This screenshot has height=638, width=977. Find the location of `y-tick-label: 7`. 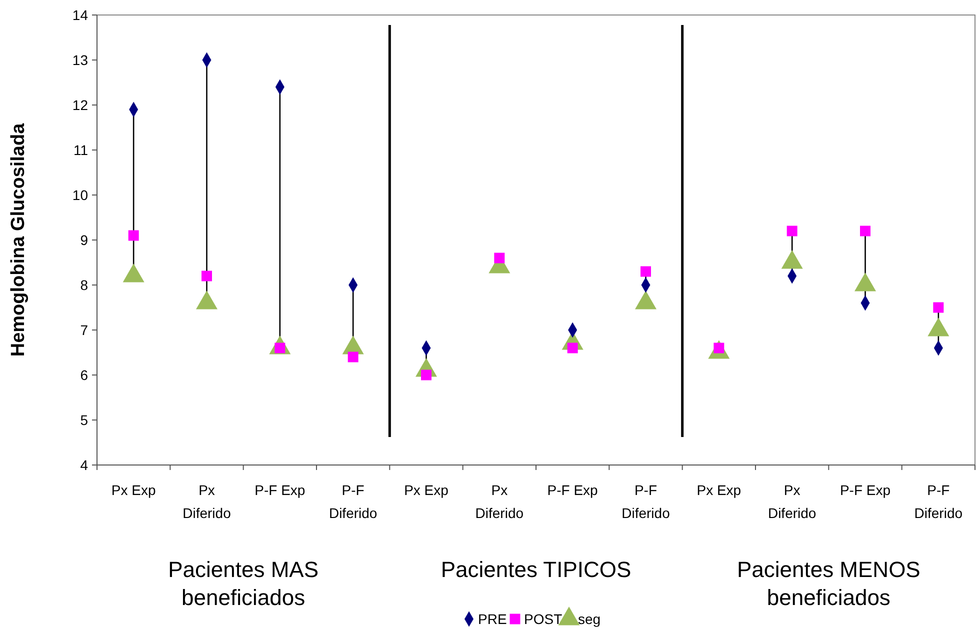

y-tick-label: 7 is located at coordinates (84, 330).